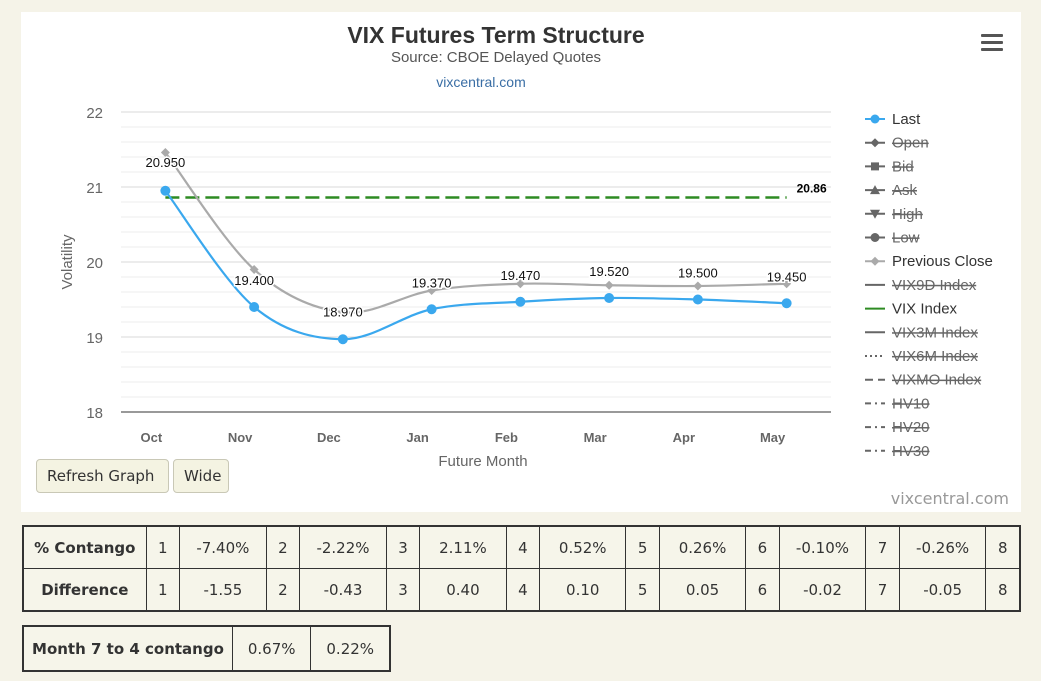 Image resolution: width=1041 pixels, height=681 pixels. What do you see at coordinates (350, 648) in the screenshot?
I see `month-contango-value: 0.22%` at bounding box center [350, 648].